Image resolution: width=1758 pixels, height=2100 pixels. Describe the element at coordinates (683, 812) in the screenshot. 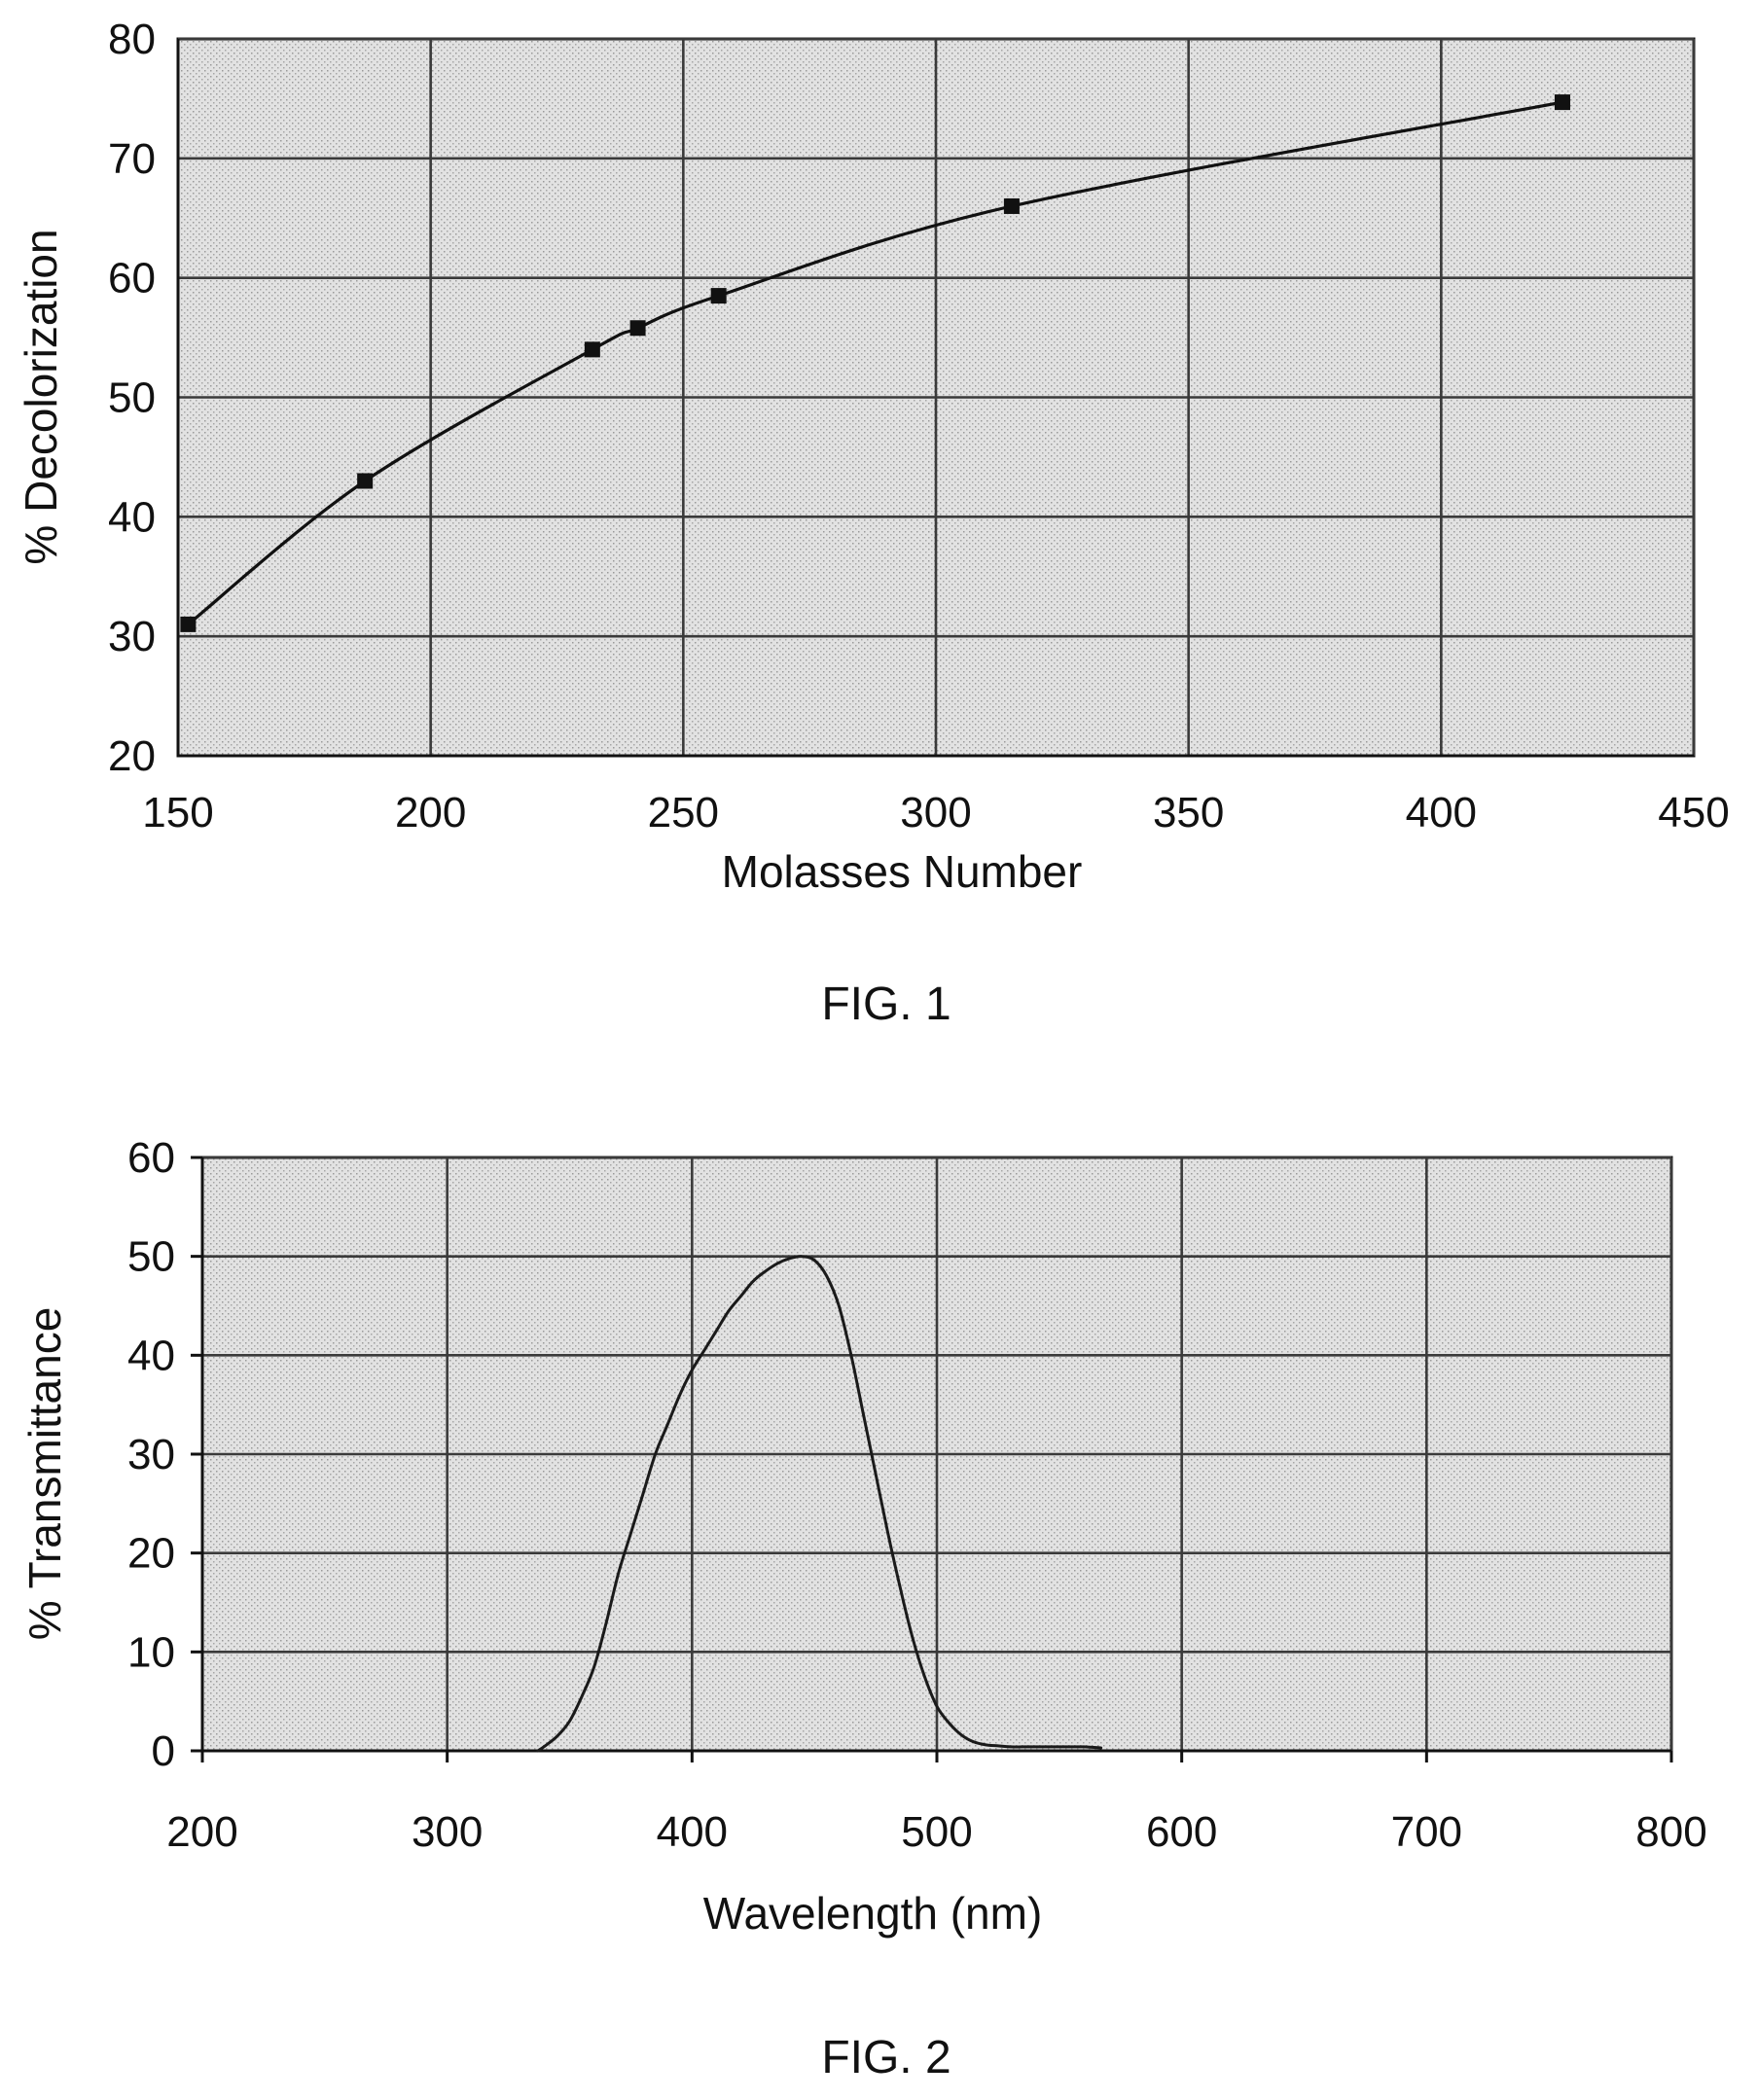

I see `x-tick-label: 250` at that location.